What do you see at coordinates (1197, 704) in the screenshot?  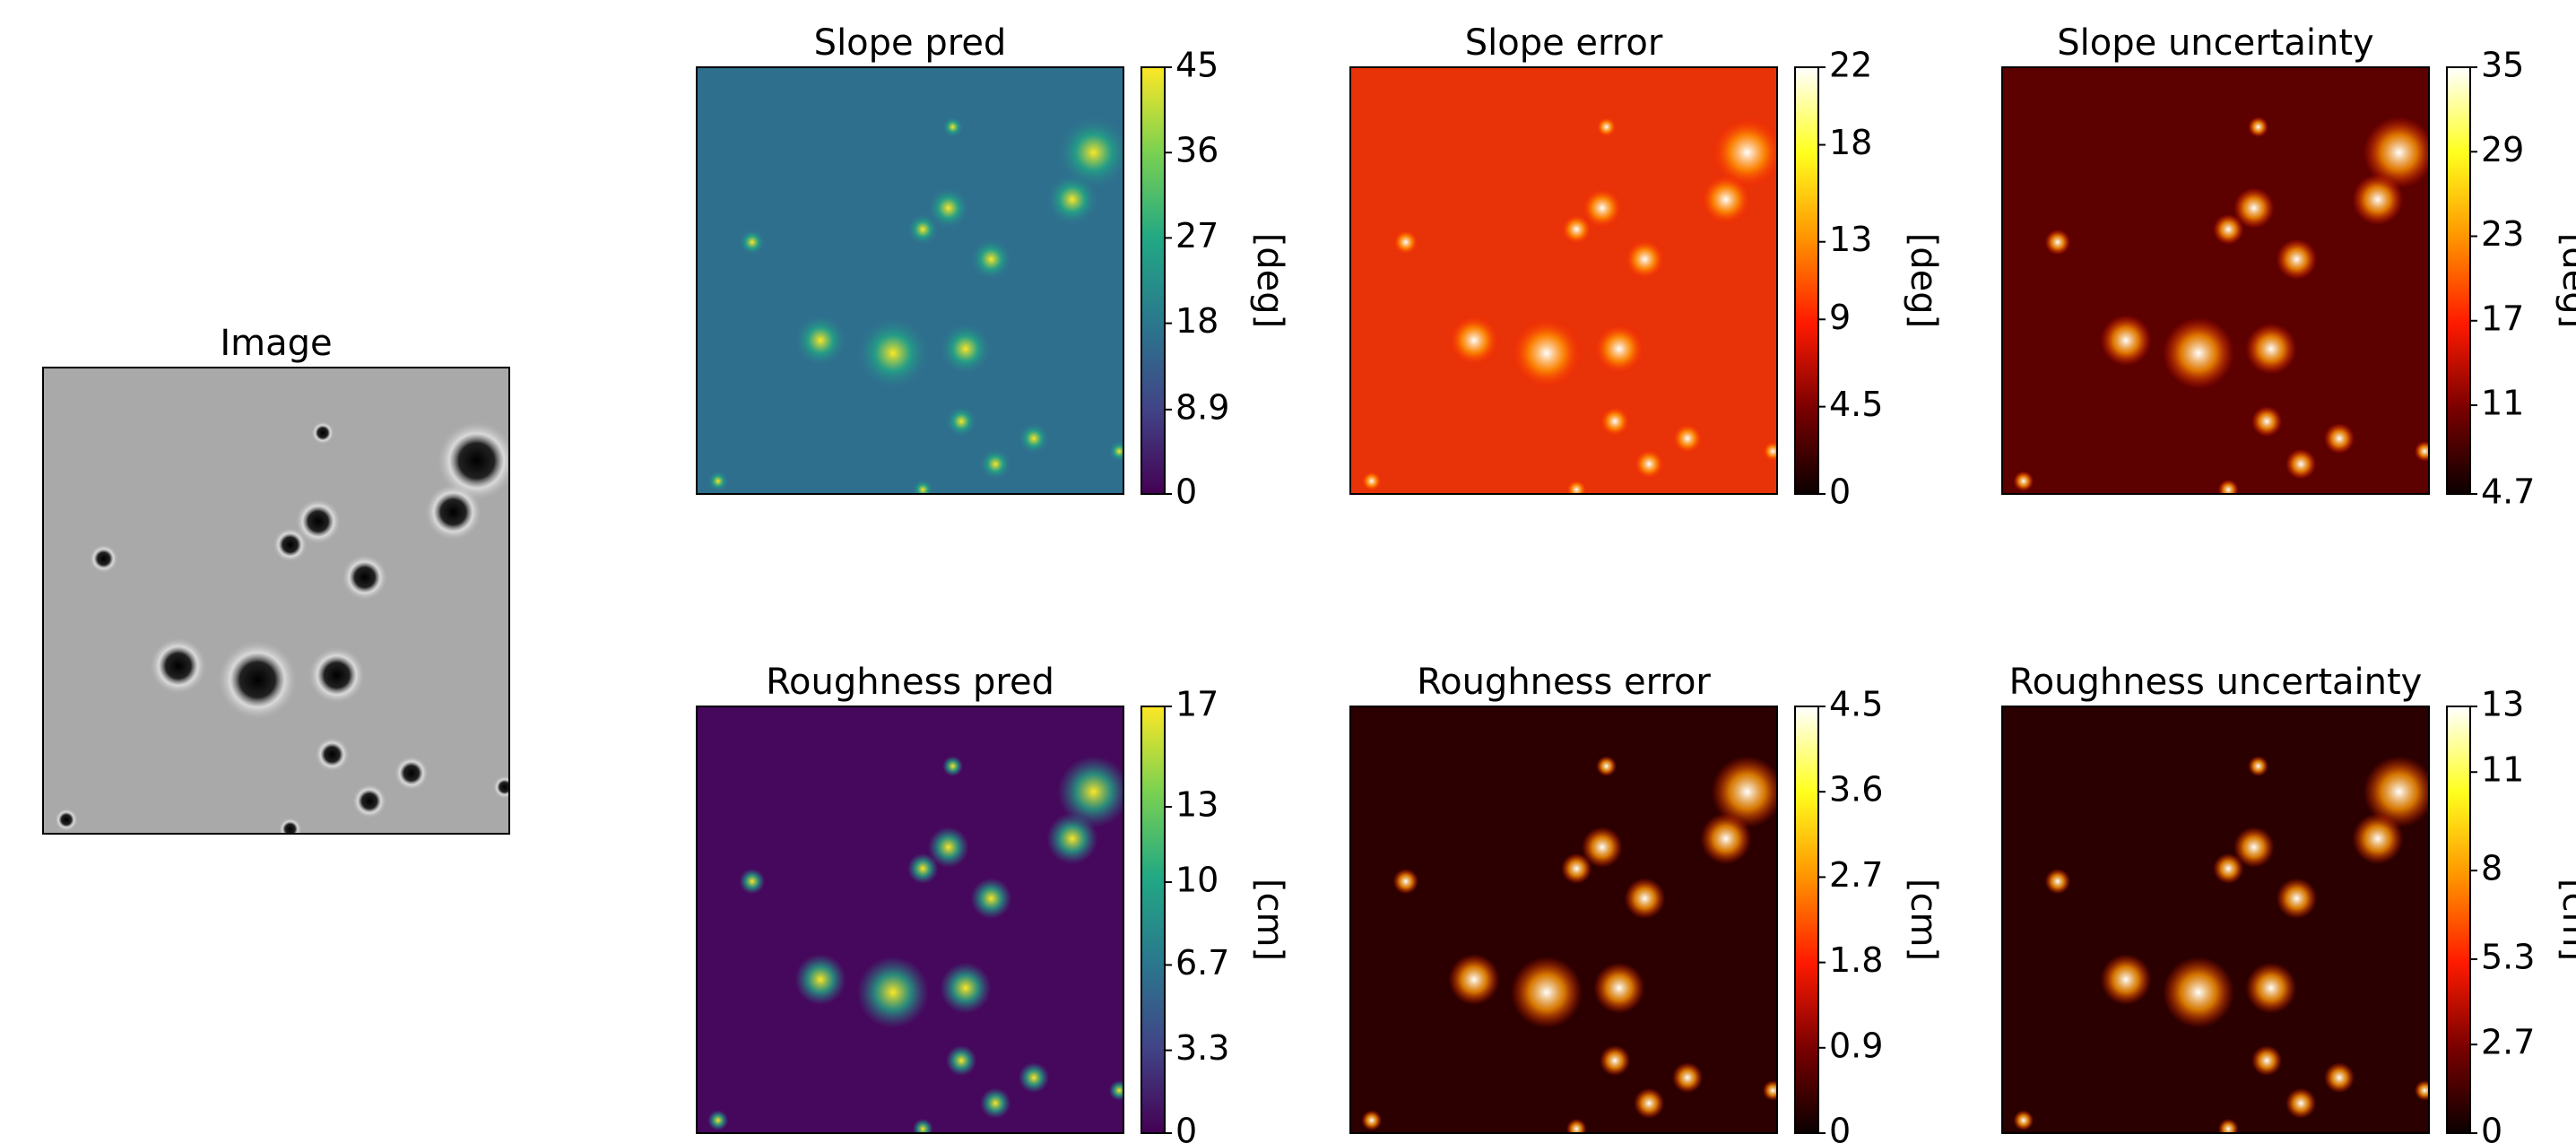 I see `colorbar-tick-label: 17` at bounding box center [1197, 704].